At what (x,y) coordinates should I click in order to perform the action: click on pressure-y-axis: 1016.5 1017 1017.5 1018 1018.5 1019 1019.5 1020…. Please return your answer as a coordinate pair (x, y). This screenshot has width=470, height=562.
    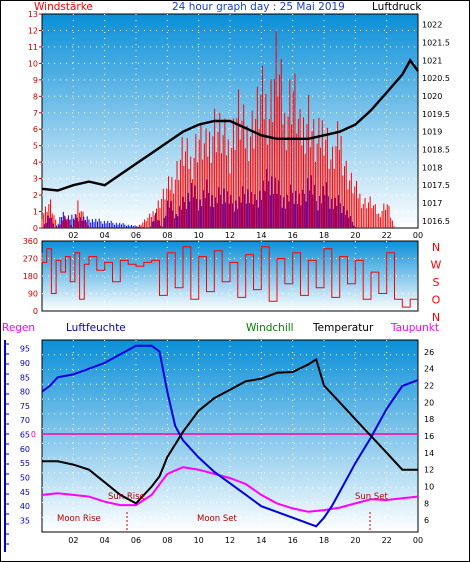
    Looking at the image, I should click on (436, 123).